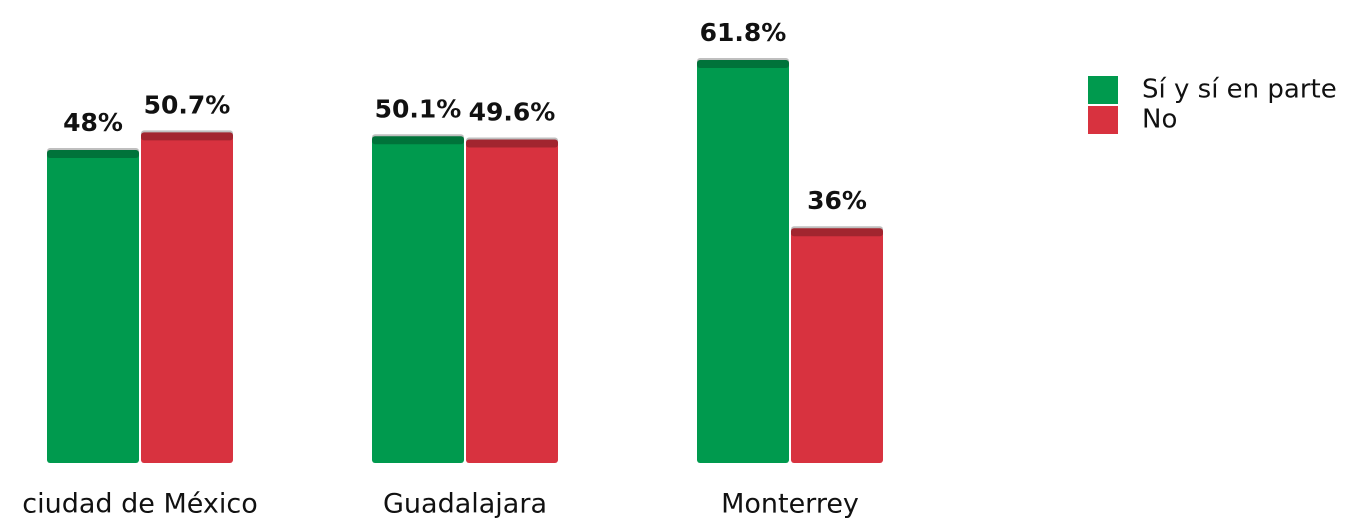 The height and width of the screenshot is (525, 1366). I want to click on value-label: 50.1%, so click(418, 108).